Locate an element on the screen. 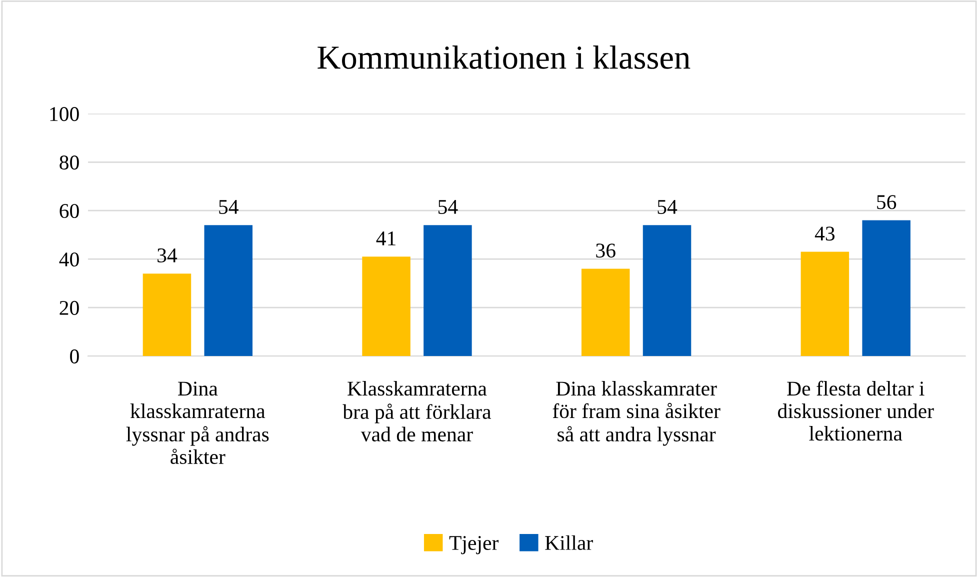  x-tick-label: De flesta deltar i diskussioner under lektionerna is located at coordinates (856, 410).